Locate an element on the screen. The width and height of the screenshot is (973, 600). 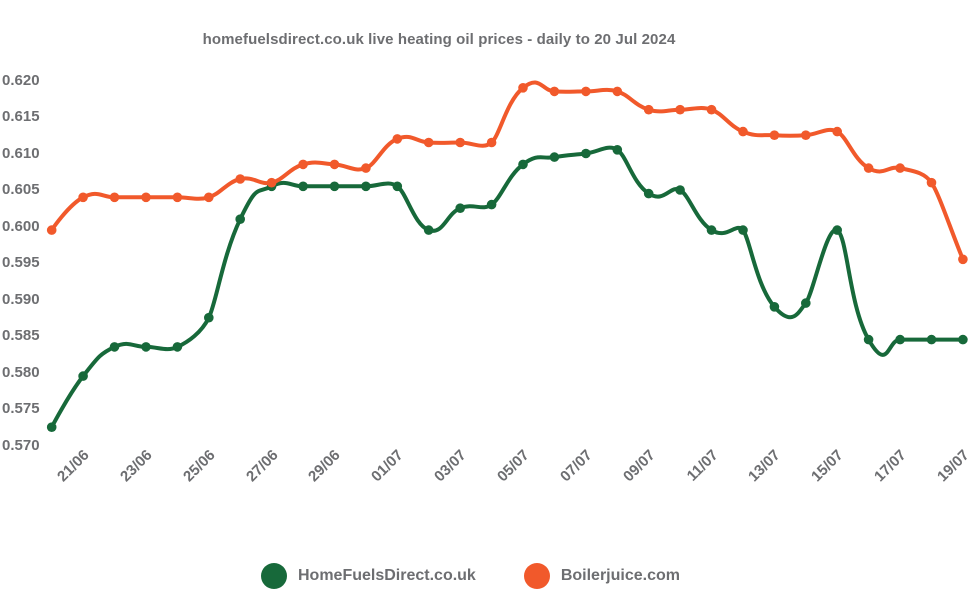
y-axis-tick-label: 0.610 is located at coordinates (21, 153).